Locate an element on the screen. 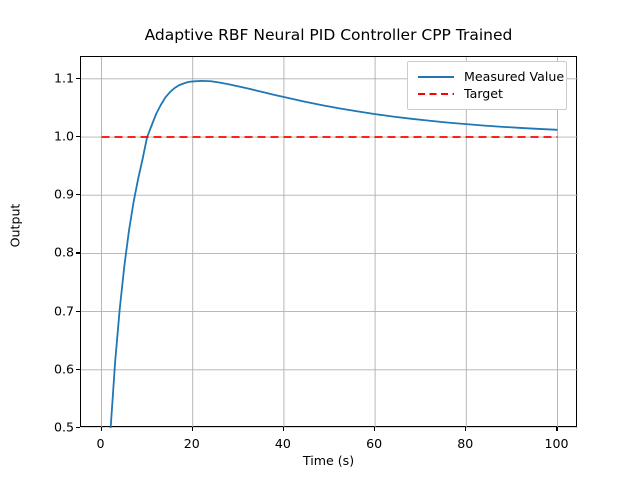 This screenshot has height=480, width=640. x-tick-label: 20 is located at coordinates (191, 443).